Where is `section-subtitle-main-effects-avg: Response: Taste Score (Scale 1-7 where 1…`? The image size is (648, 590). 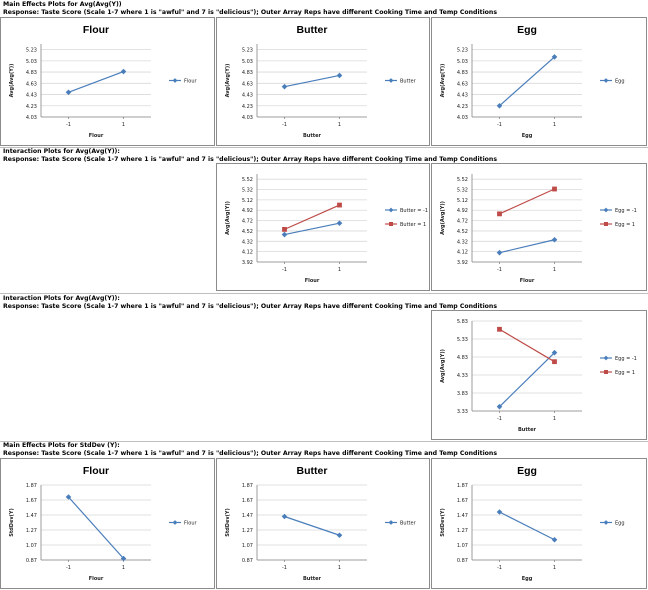 section-subtitle-main-effects-avg: Response: Taste Score (Scale 1-7 where 1… is located at coordinates (250, 12).